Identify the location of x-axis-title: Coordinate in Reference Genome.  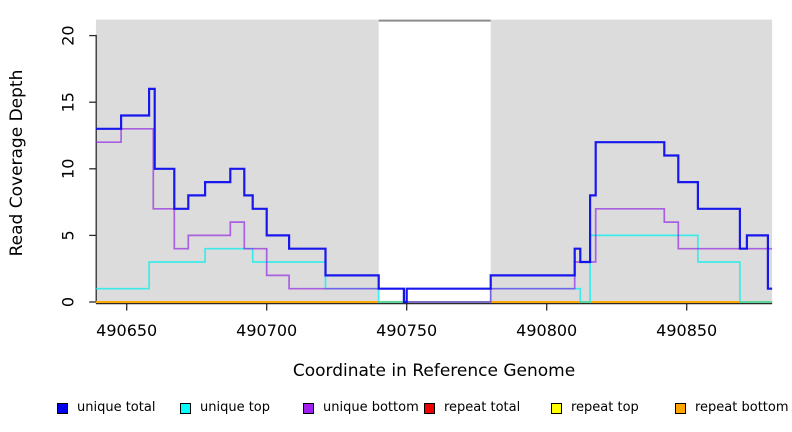
(434, 371).